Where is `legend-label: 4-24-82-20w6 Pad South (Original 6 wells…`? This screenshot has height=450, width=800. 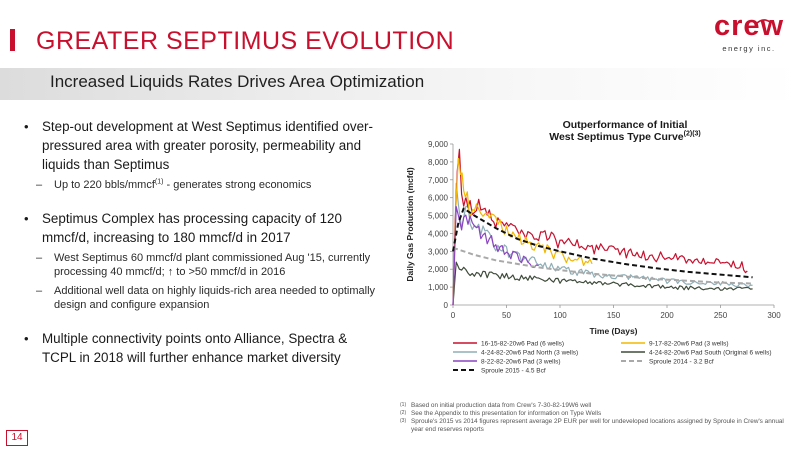
legend-label: 4-24-82-20w6 Pad South (Original 6 wells… is located at coordinates (710, 353).